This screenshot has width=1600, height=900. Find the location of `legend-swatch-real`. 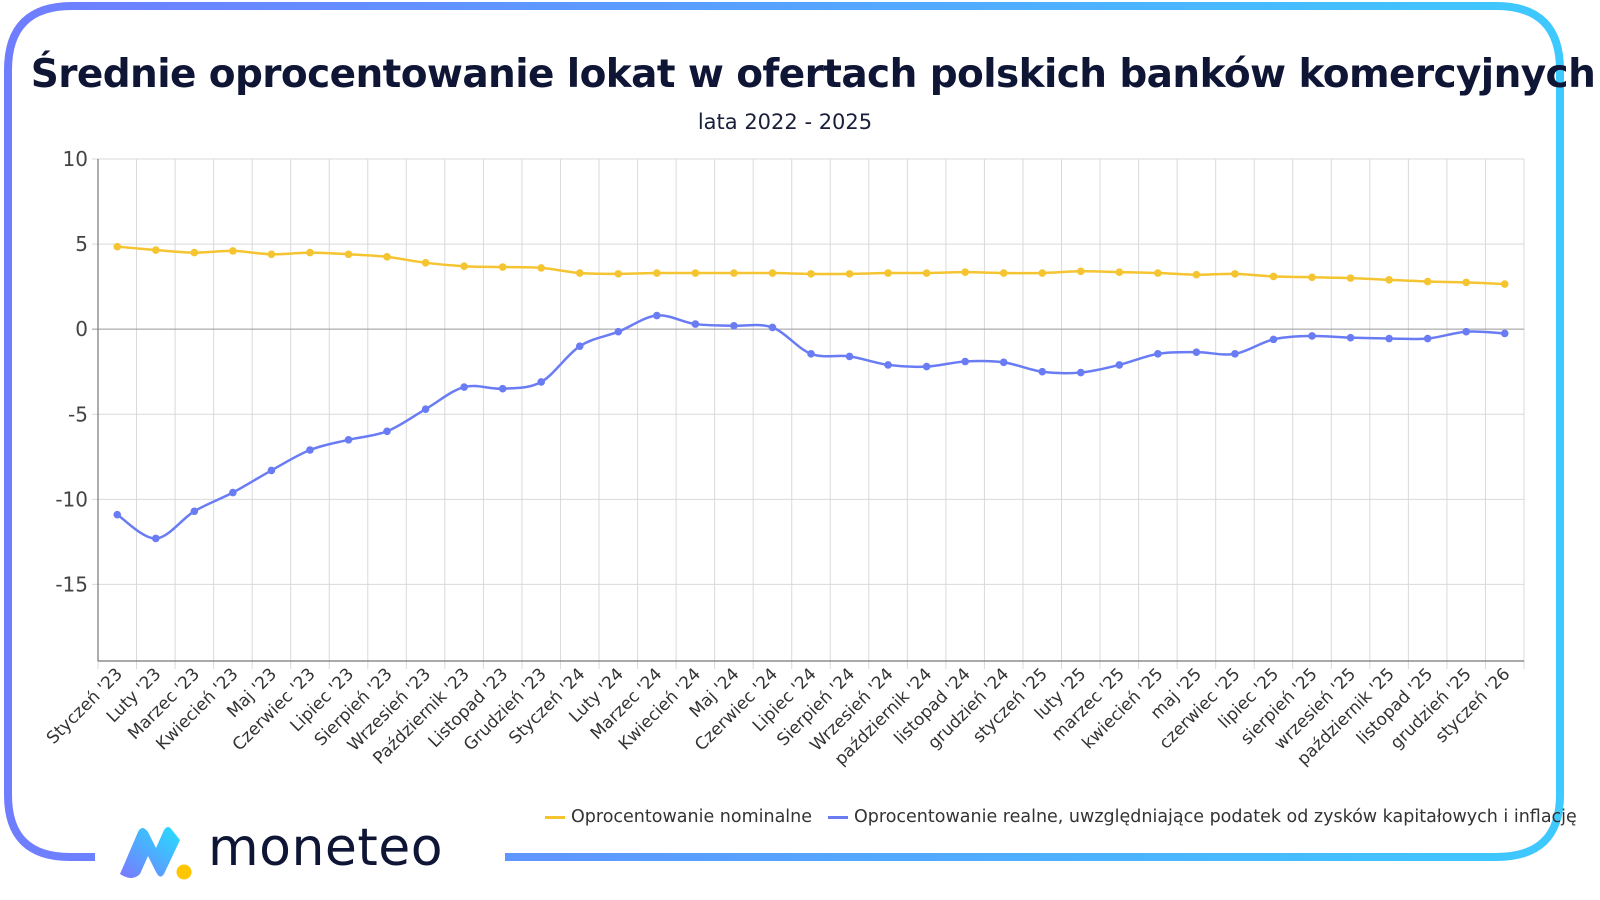

legend-swatch-real is located at coordinates (838, 817).